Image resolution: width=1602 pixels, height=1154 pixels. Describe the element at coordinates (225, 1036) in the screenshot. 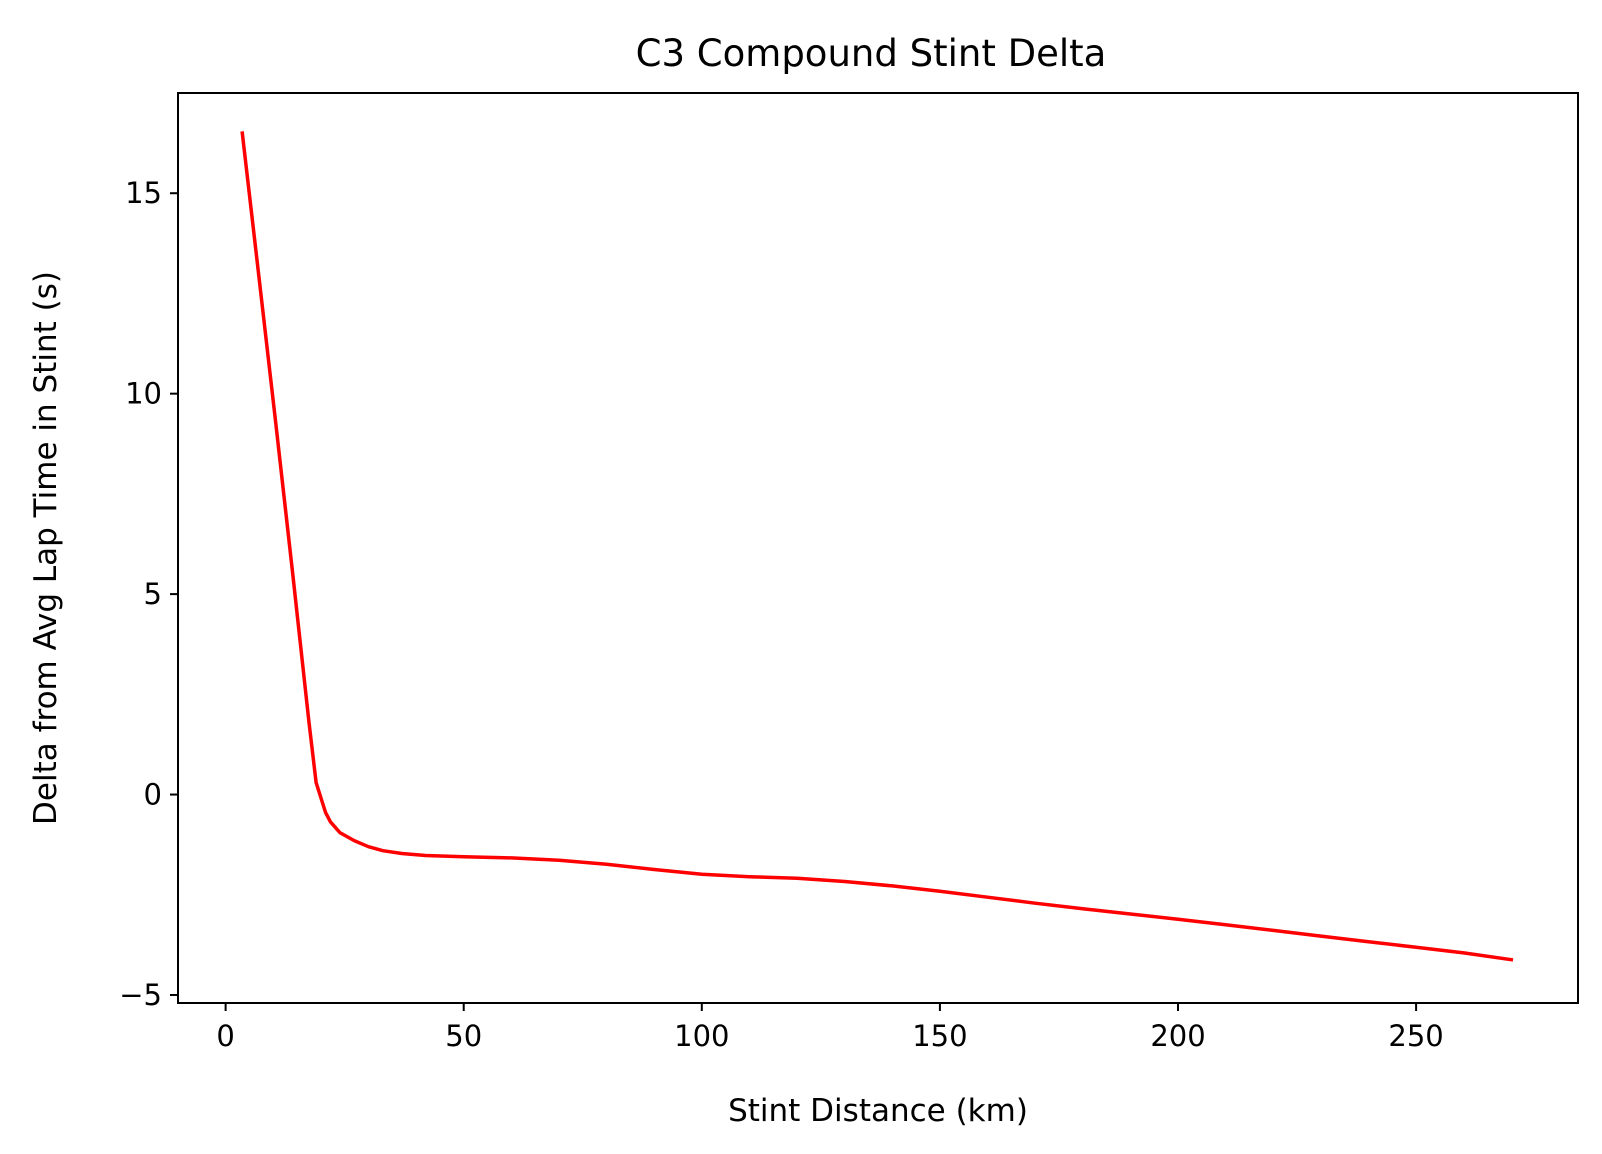

I see `x-tick-label: 0` at that location.